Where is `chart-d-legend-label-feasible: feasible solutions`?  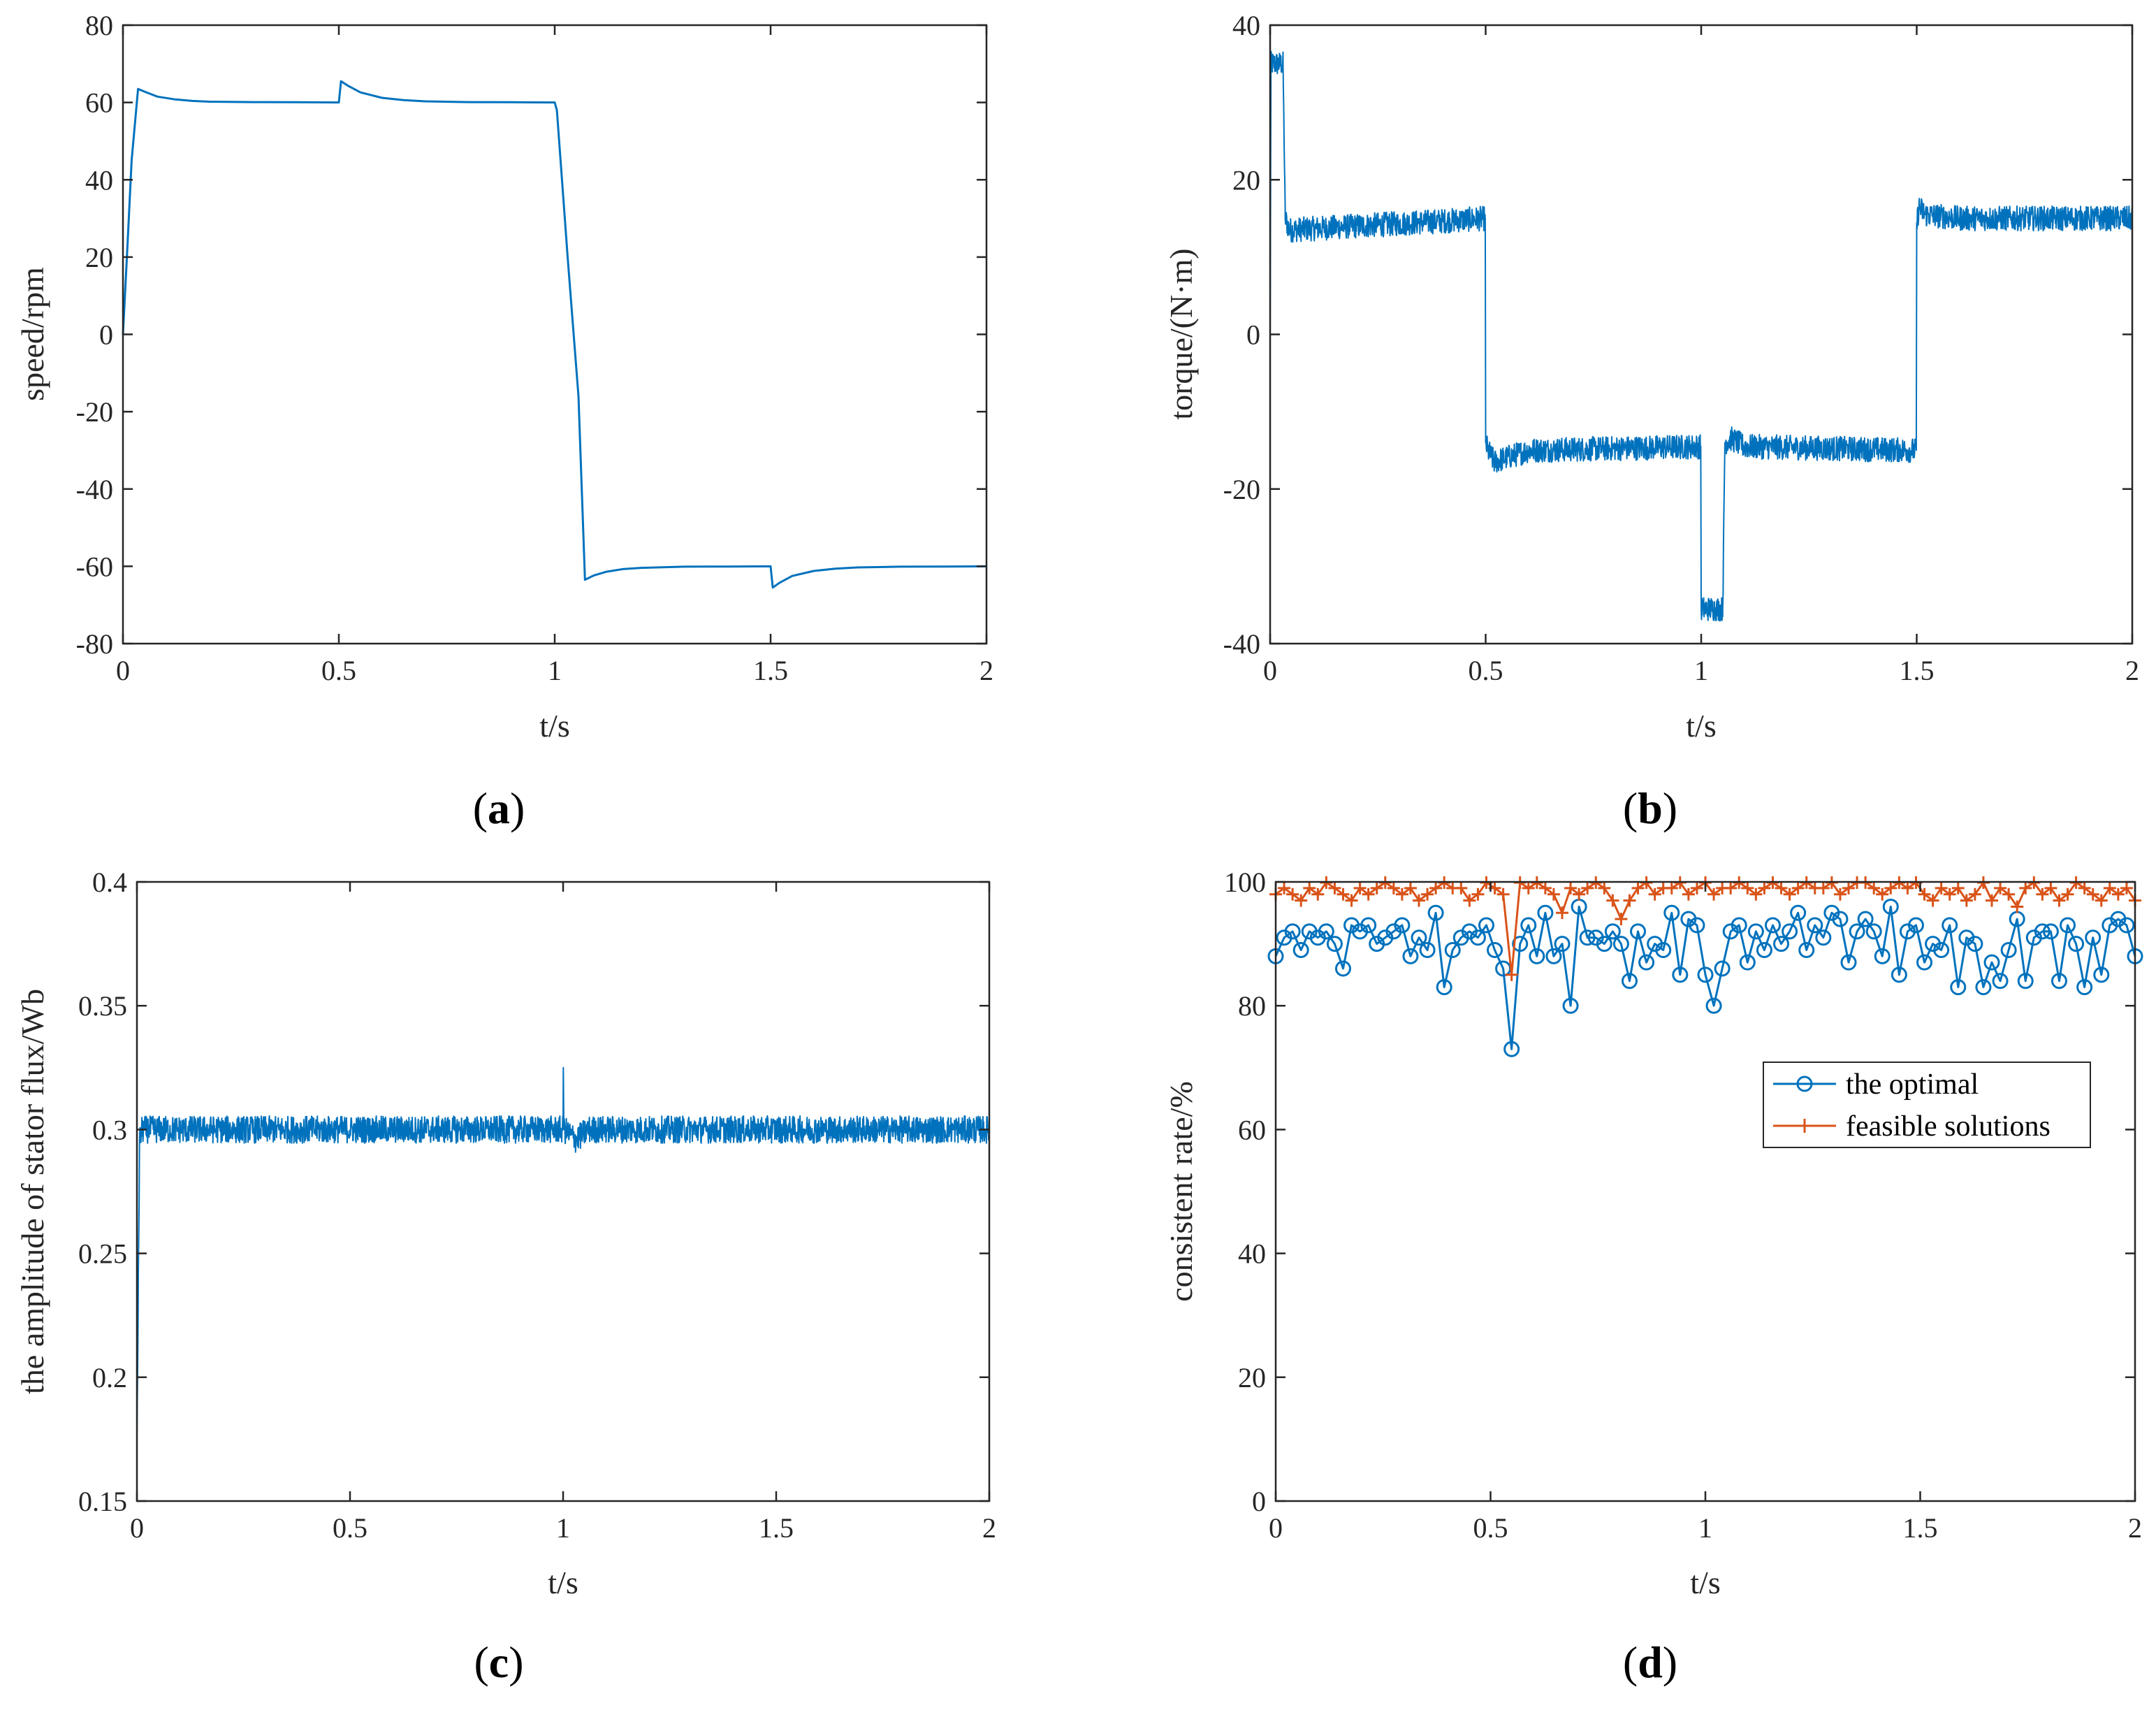 chart-d-legend-label-feasible: feasible solutions is located at coordinates (1948, 1126).